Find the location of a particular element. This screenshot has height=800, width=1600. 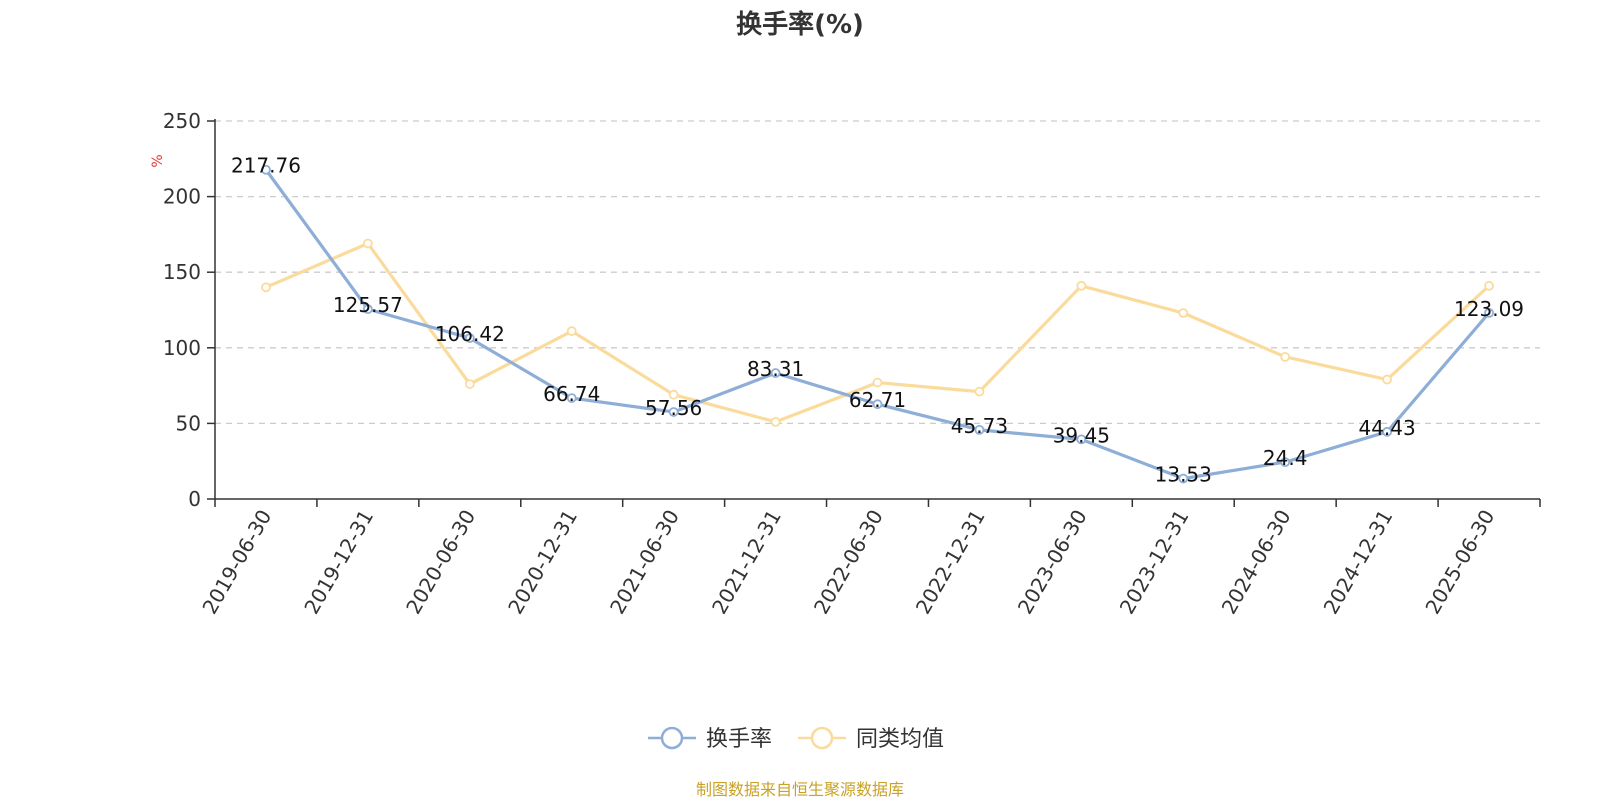

x-tick-label: 2019-06-30 is located at coordinates (236, 562).